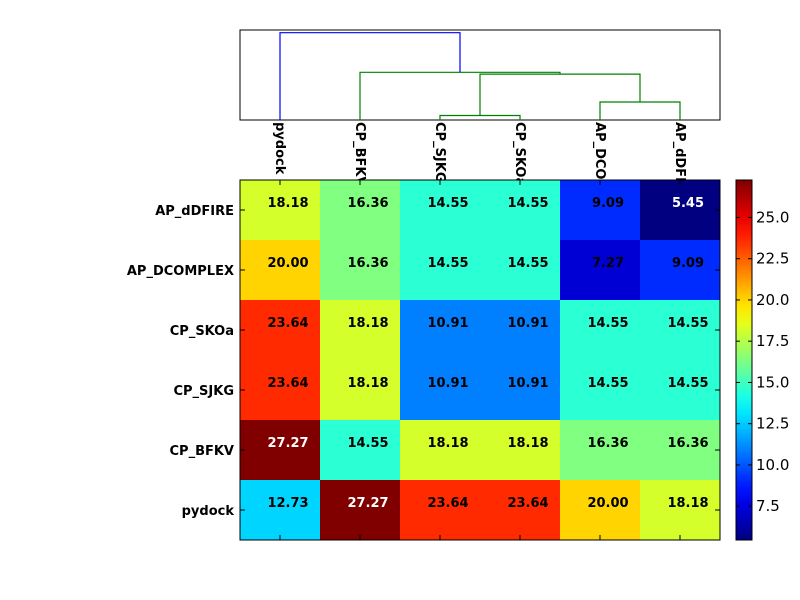 This screenshot has height=600, width=800. What do you see at coordinates (202, 451) in the screenshot?
I see `row-label: CP_BFKV` at bounding box center [202, 451].